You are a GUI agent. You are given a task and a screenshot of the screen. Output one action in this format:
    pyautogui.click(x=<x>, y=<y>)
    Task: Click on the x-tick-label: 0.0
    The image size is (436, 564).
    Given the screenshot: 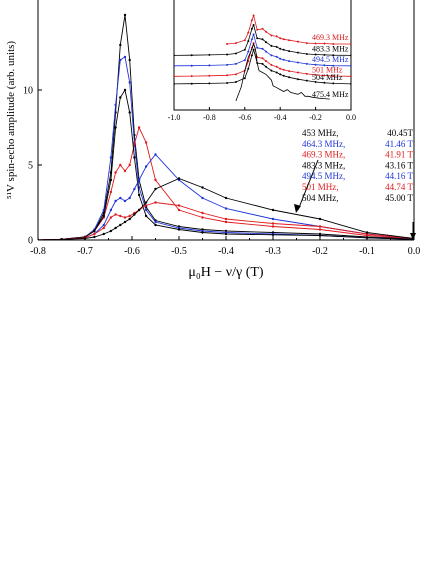 What is the action you would take?
    pyautogui.click(x=414, y=251)
    